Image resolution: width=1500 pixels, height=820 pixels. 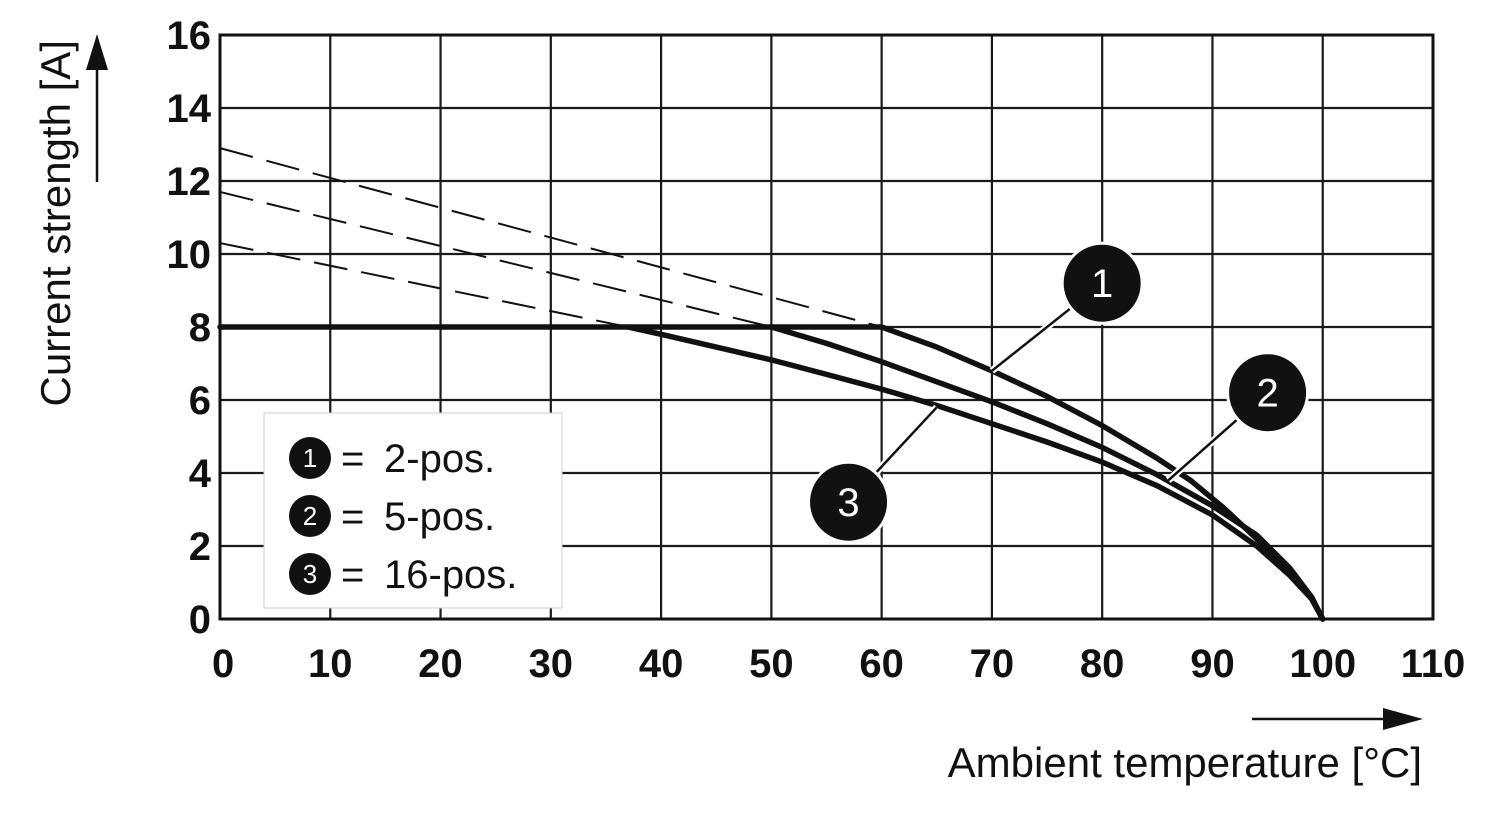 I want to click on y-axis-arrow-icon, so click(x=97, y=52).